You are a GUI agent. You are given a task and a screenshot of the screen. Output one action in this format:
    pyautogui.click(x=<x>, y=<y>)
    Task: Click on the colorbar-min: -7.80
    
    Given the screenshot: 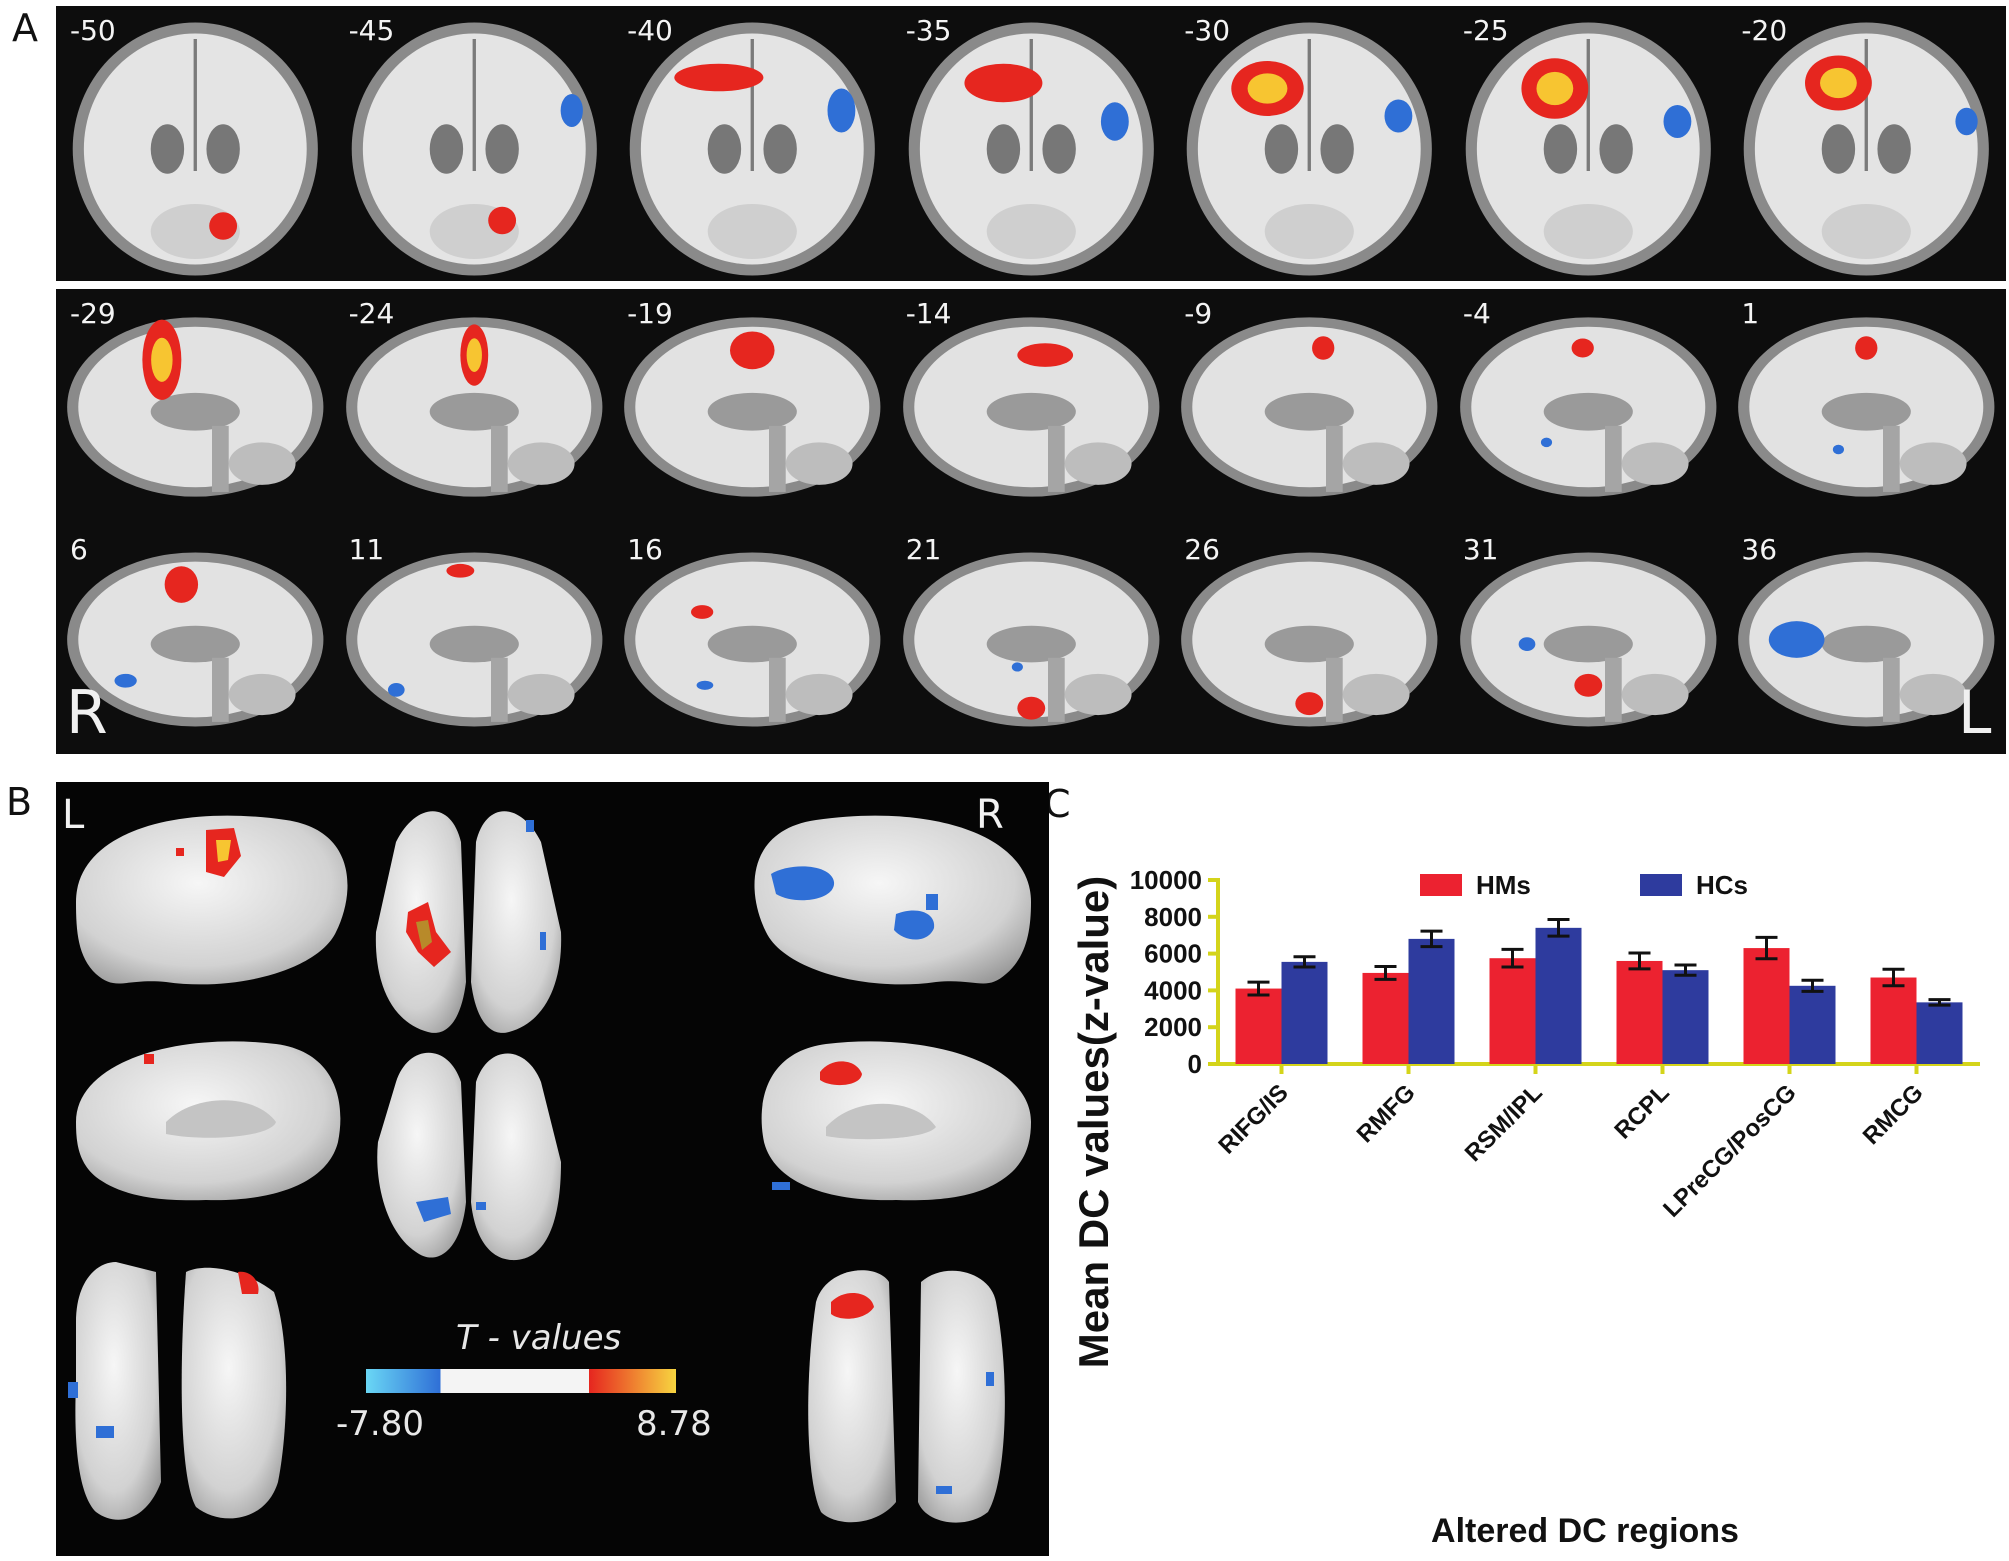 What is the action you would take?
    pyautogui.click(x=380, y=1424)
    